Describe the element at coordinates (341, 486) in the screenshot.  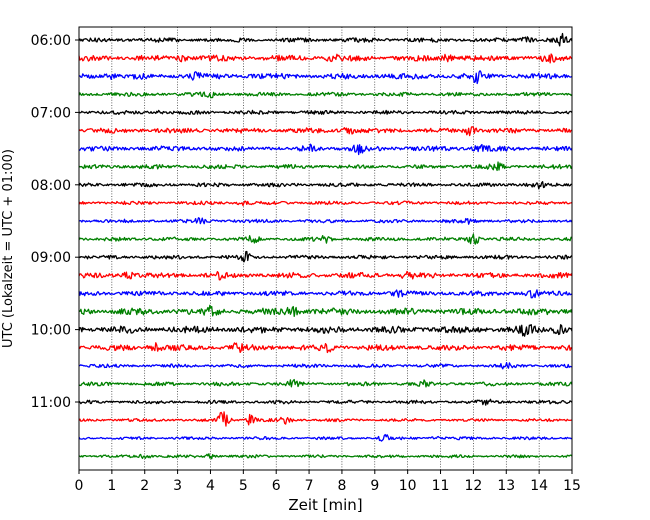
I see `x-tick-label: 8` at that location.